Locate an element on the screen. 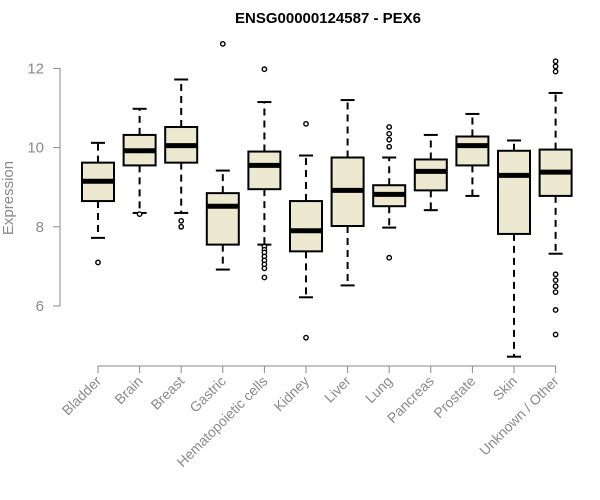 The height and width of the screenshot is (500, 600). y-tick-label: 6 is located at coordinates (40, 306).